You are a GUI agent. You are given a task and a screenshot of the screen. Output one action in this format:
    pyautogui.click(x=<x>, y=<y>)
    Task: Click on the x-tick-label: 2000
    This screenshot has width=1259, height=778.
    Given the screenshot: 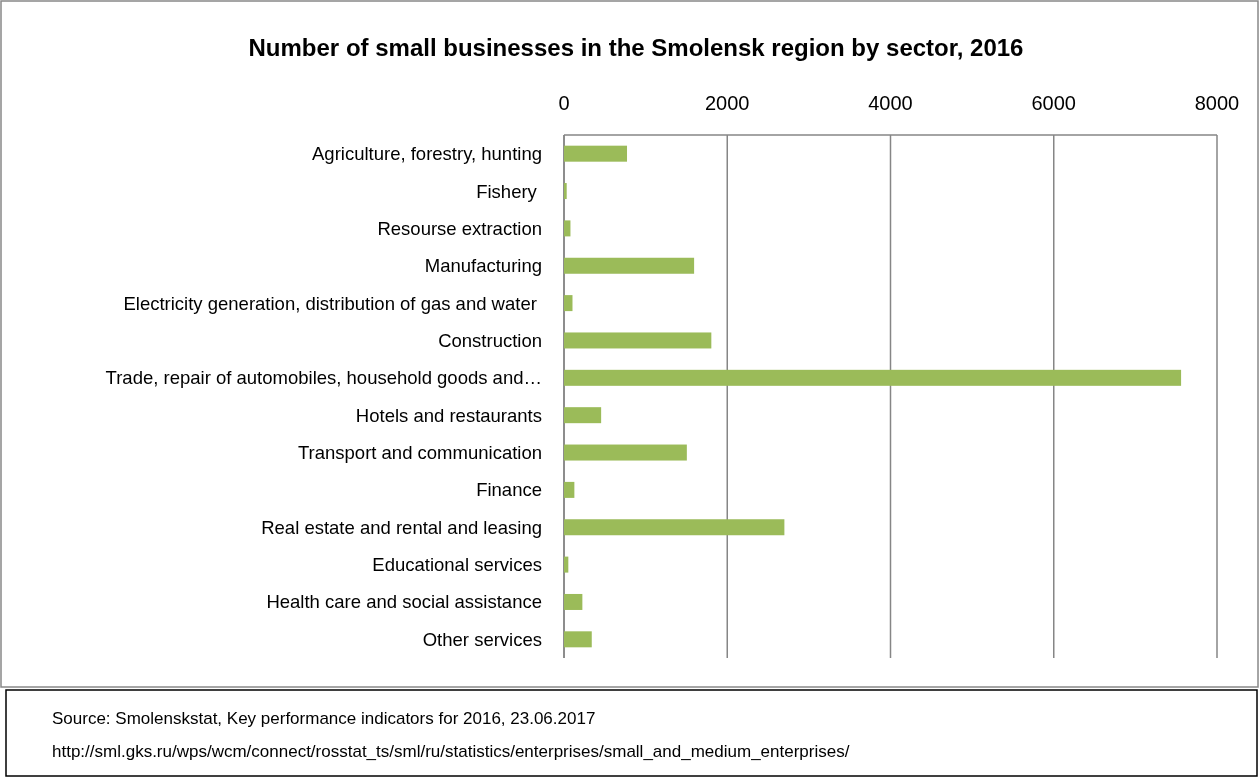 What is the action you would take?
    pyautogui.click(x=727, y=103)
    